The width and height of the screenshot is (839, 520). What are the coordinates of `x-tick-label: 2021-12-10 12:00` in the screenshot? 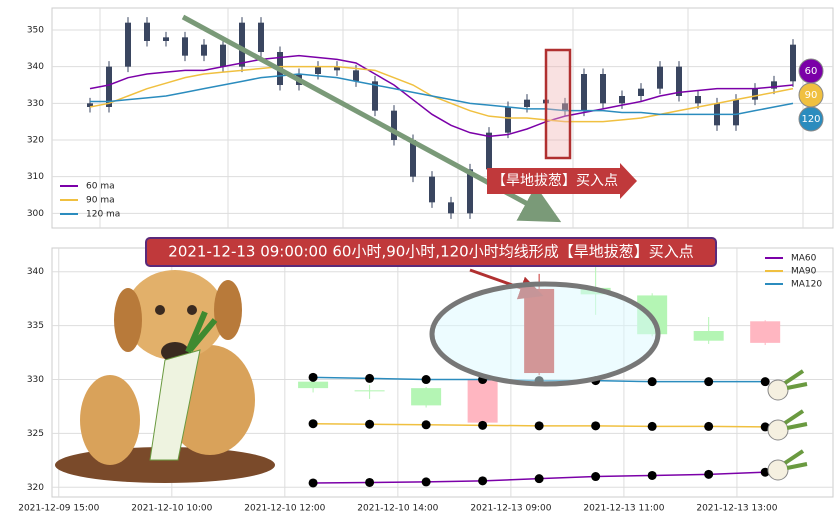 It's located at (284, 509).